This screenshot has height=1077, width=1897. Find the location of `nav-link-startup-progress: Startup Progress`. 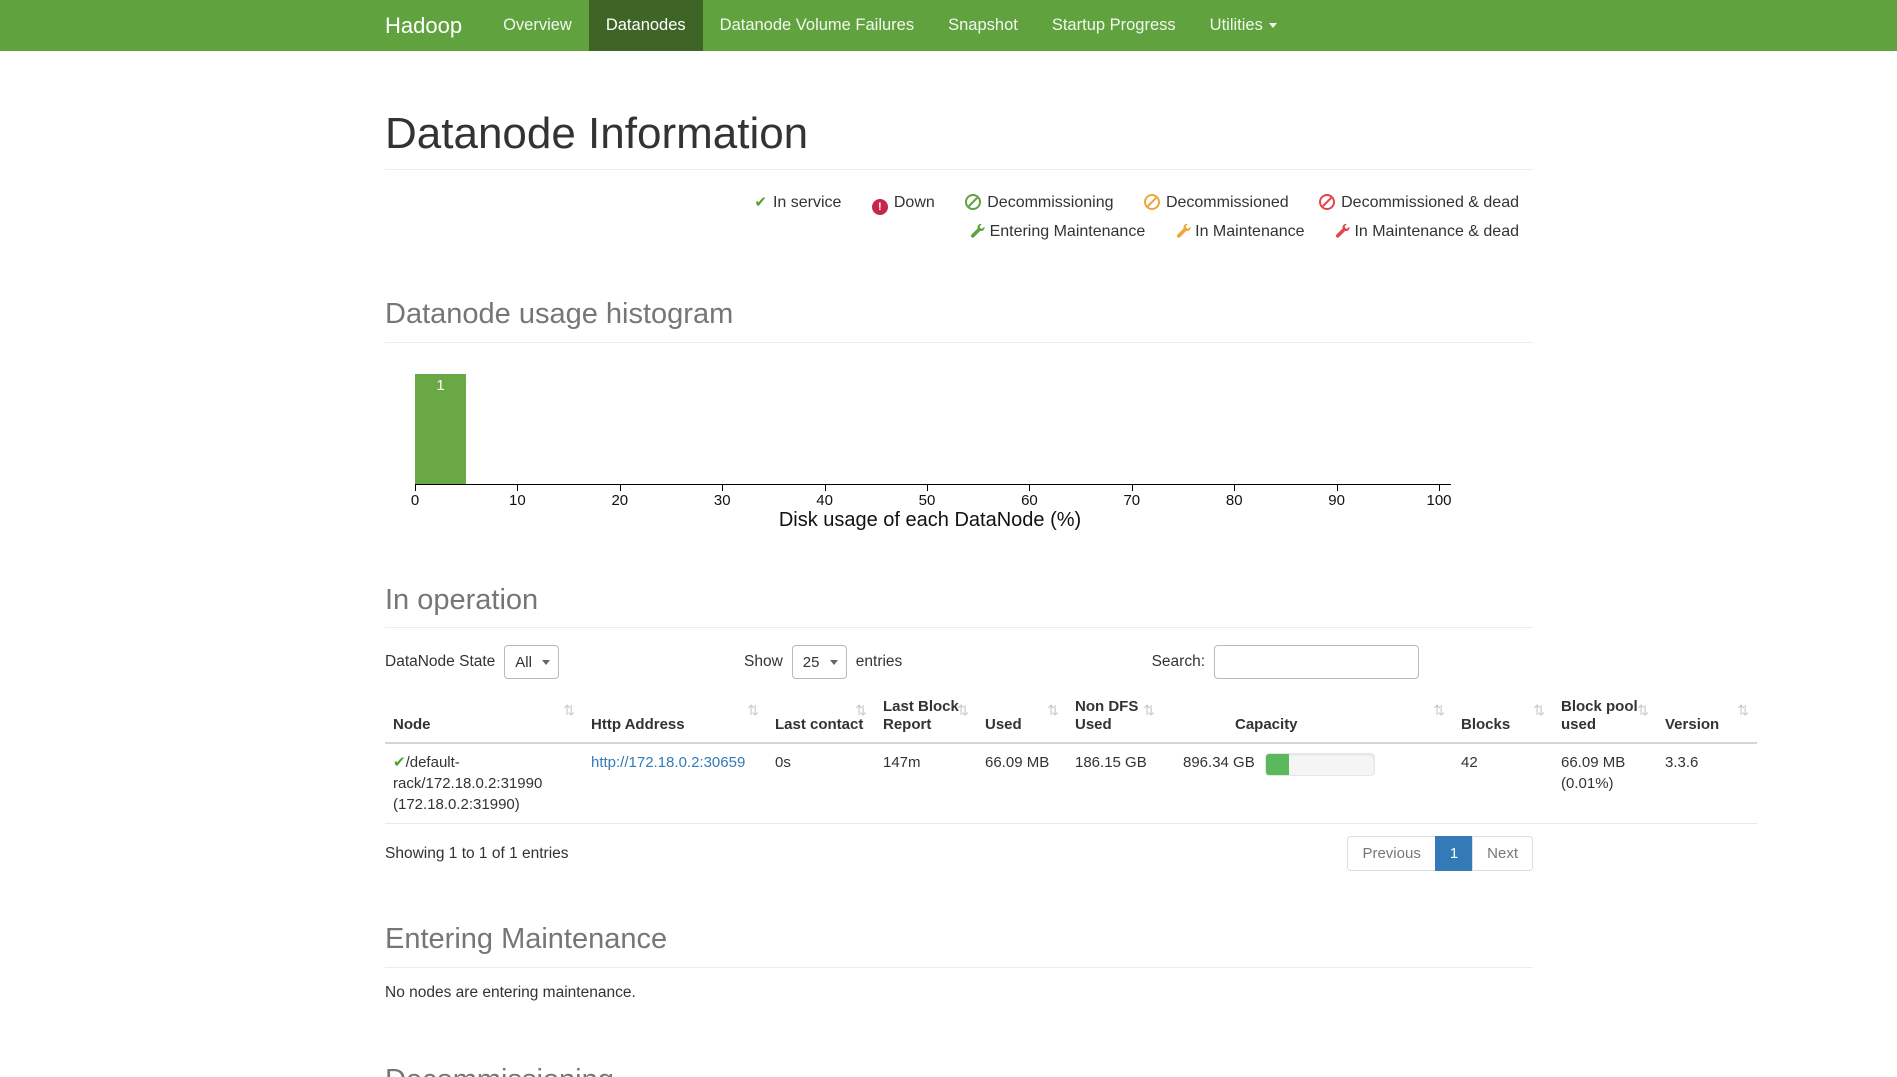

nav-link-startup-progress: Startup Progress is located at coordinates (1113, 25).